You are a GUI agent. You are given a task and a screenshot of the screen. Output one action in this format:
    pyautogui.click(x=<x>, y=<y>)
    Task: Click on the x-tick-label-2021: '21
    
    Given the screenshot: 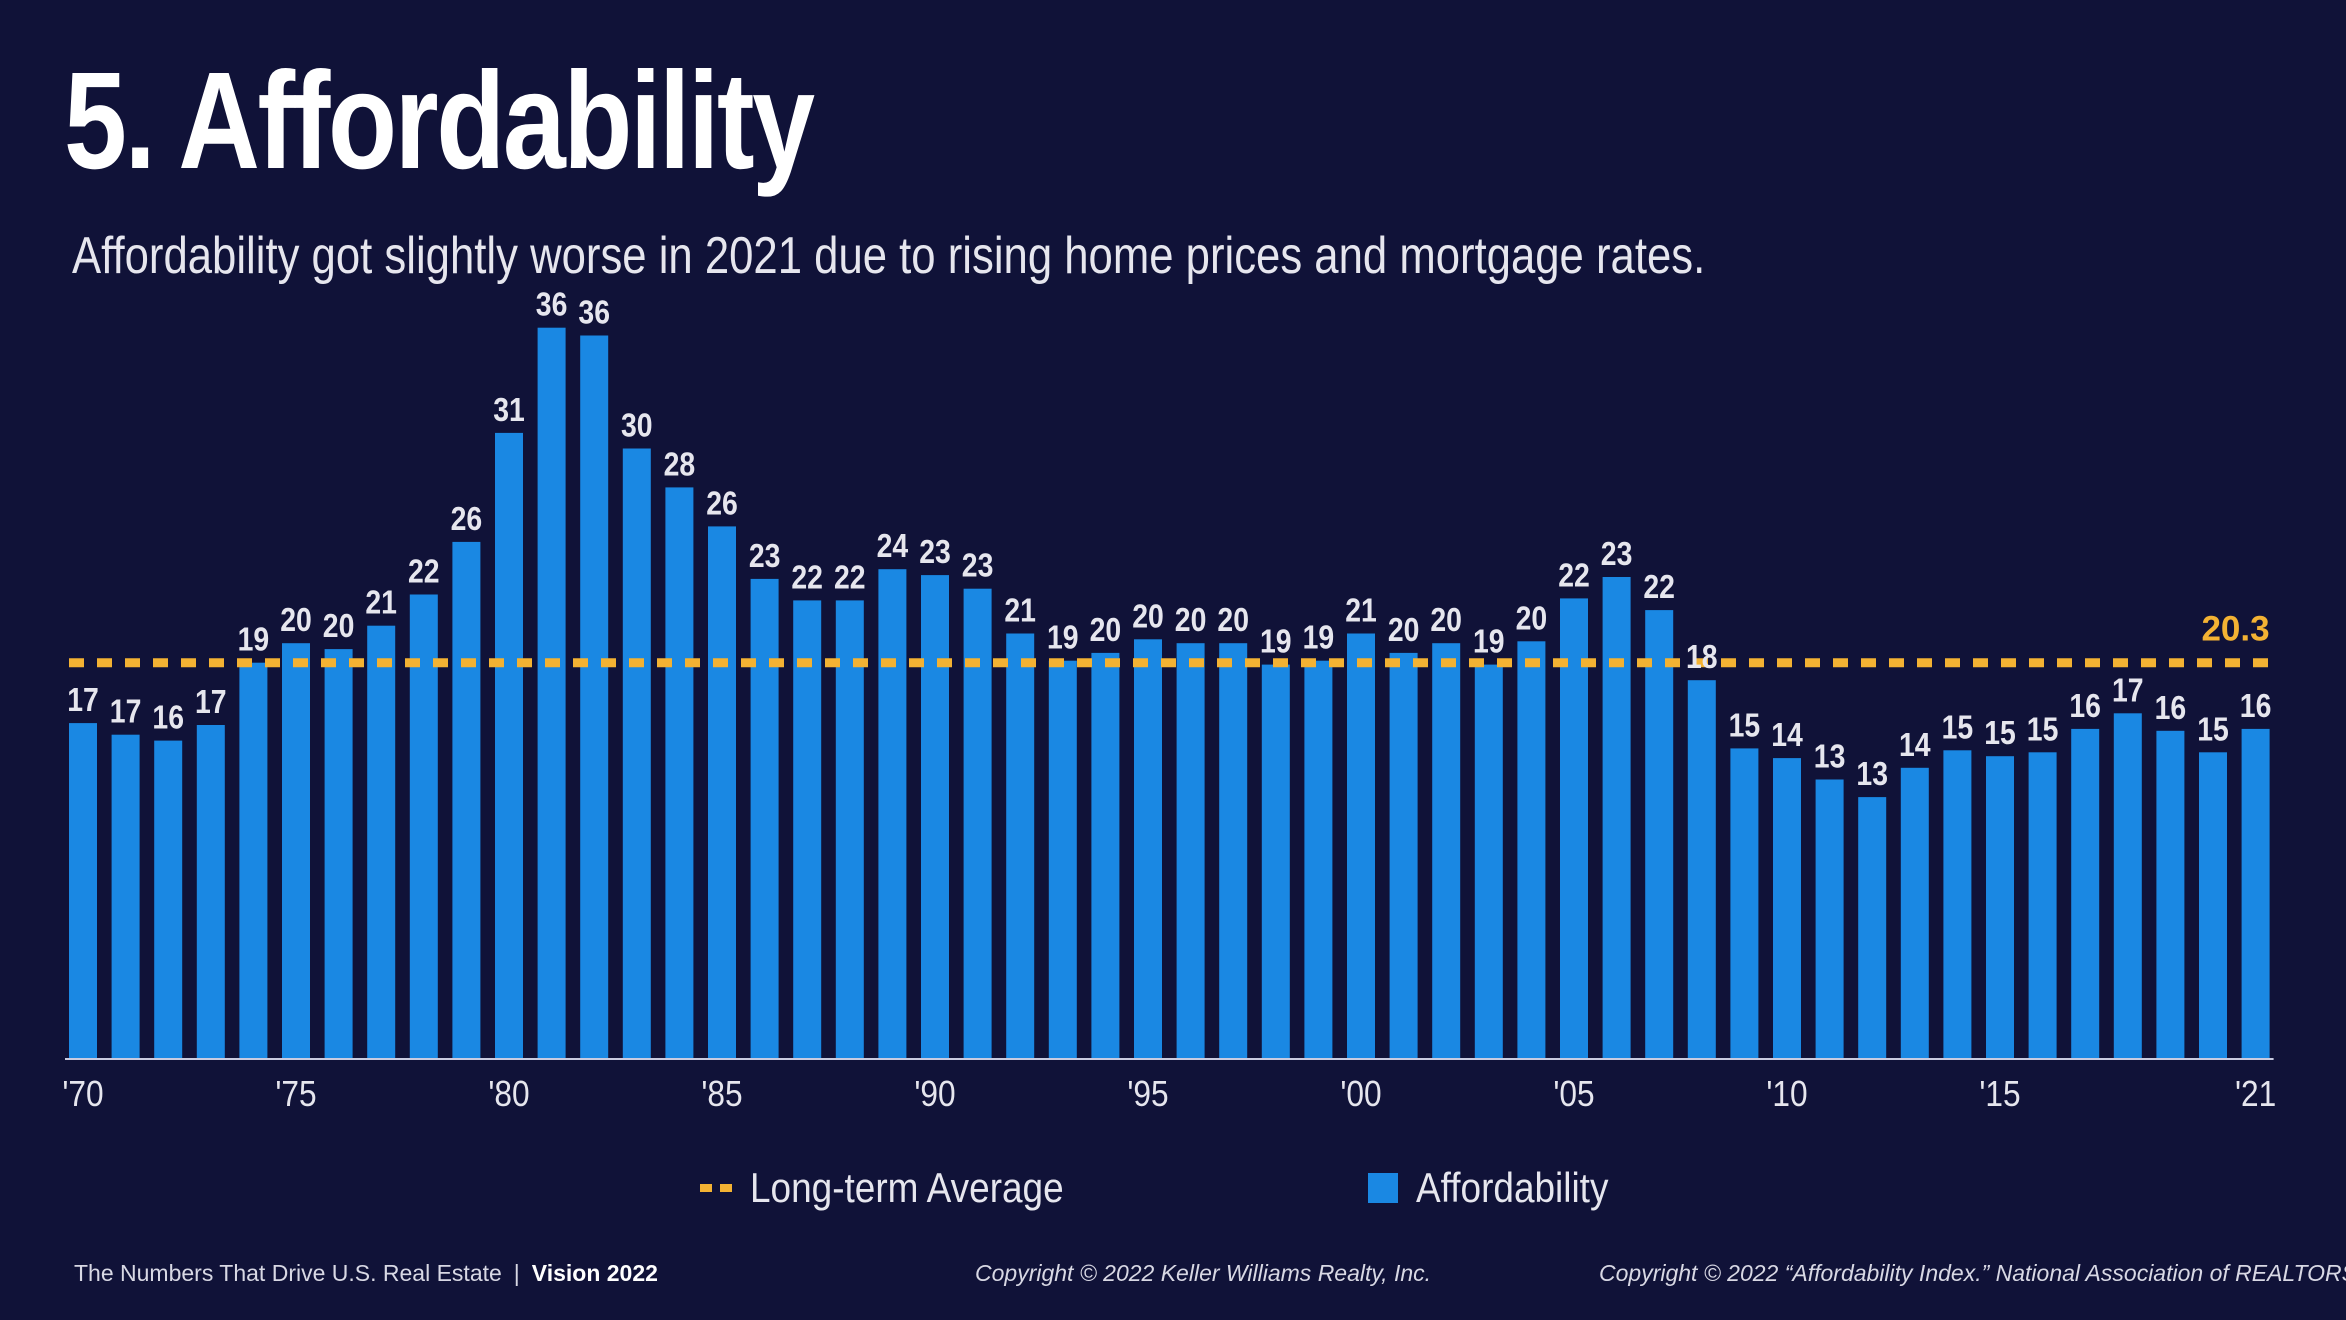 What is the action you would take?
    pyautogui.click(x=2255, y=1094)
    